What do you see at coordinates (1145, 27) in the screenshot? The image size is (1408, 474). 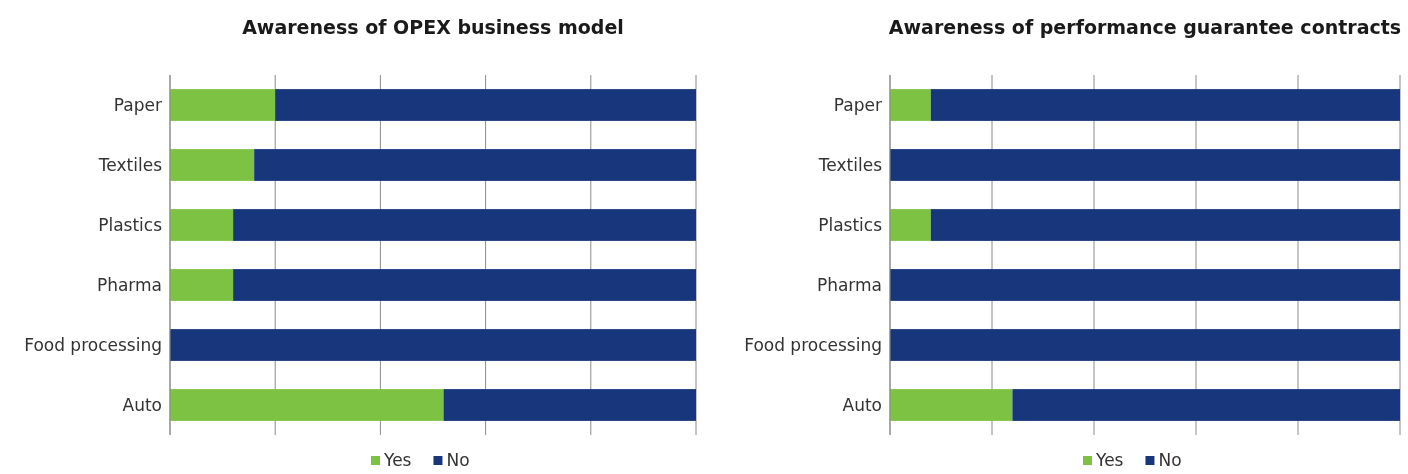 I see `chart-title: Awareness of performance guarantee contracts` at bounding box center [1145, 27].